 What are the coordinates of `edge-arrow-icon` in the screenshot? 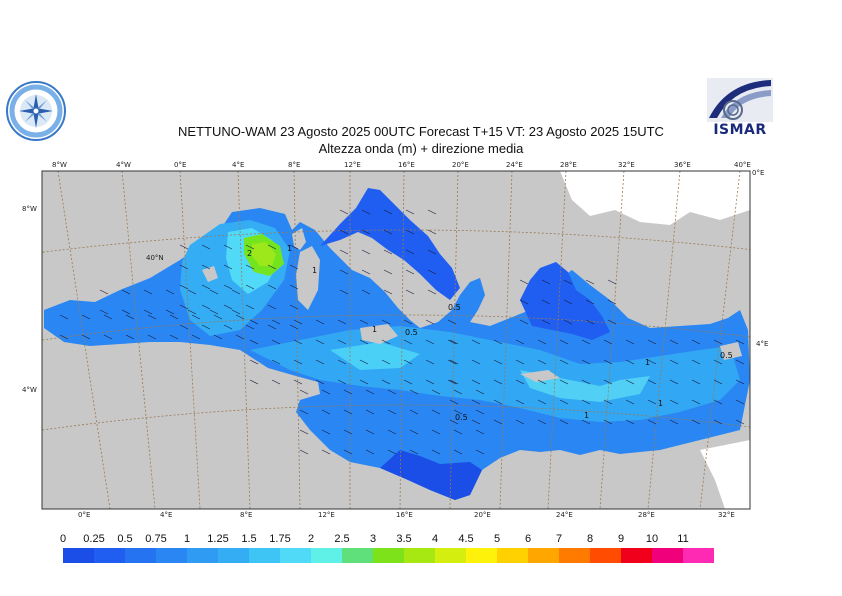 It's located at (757, 349).